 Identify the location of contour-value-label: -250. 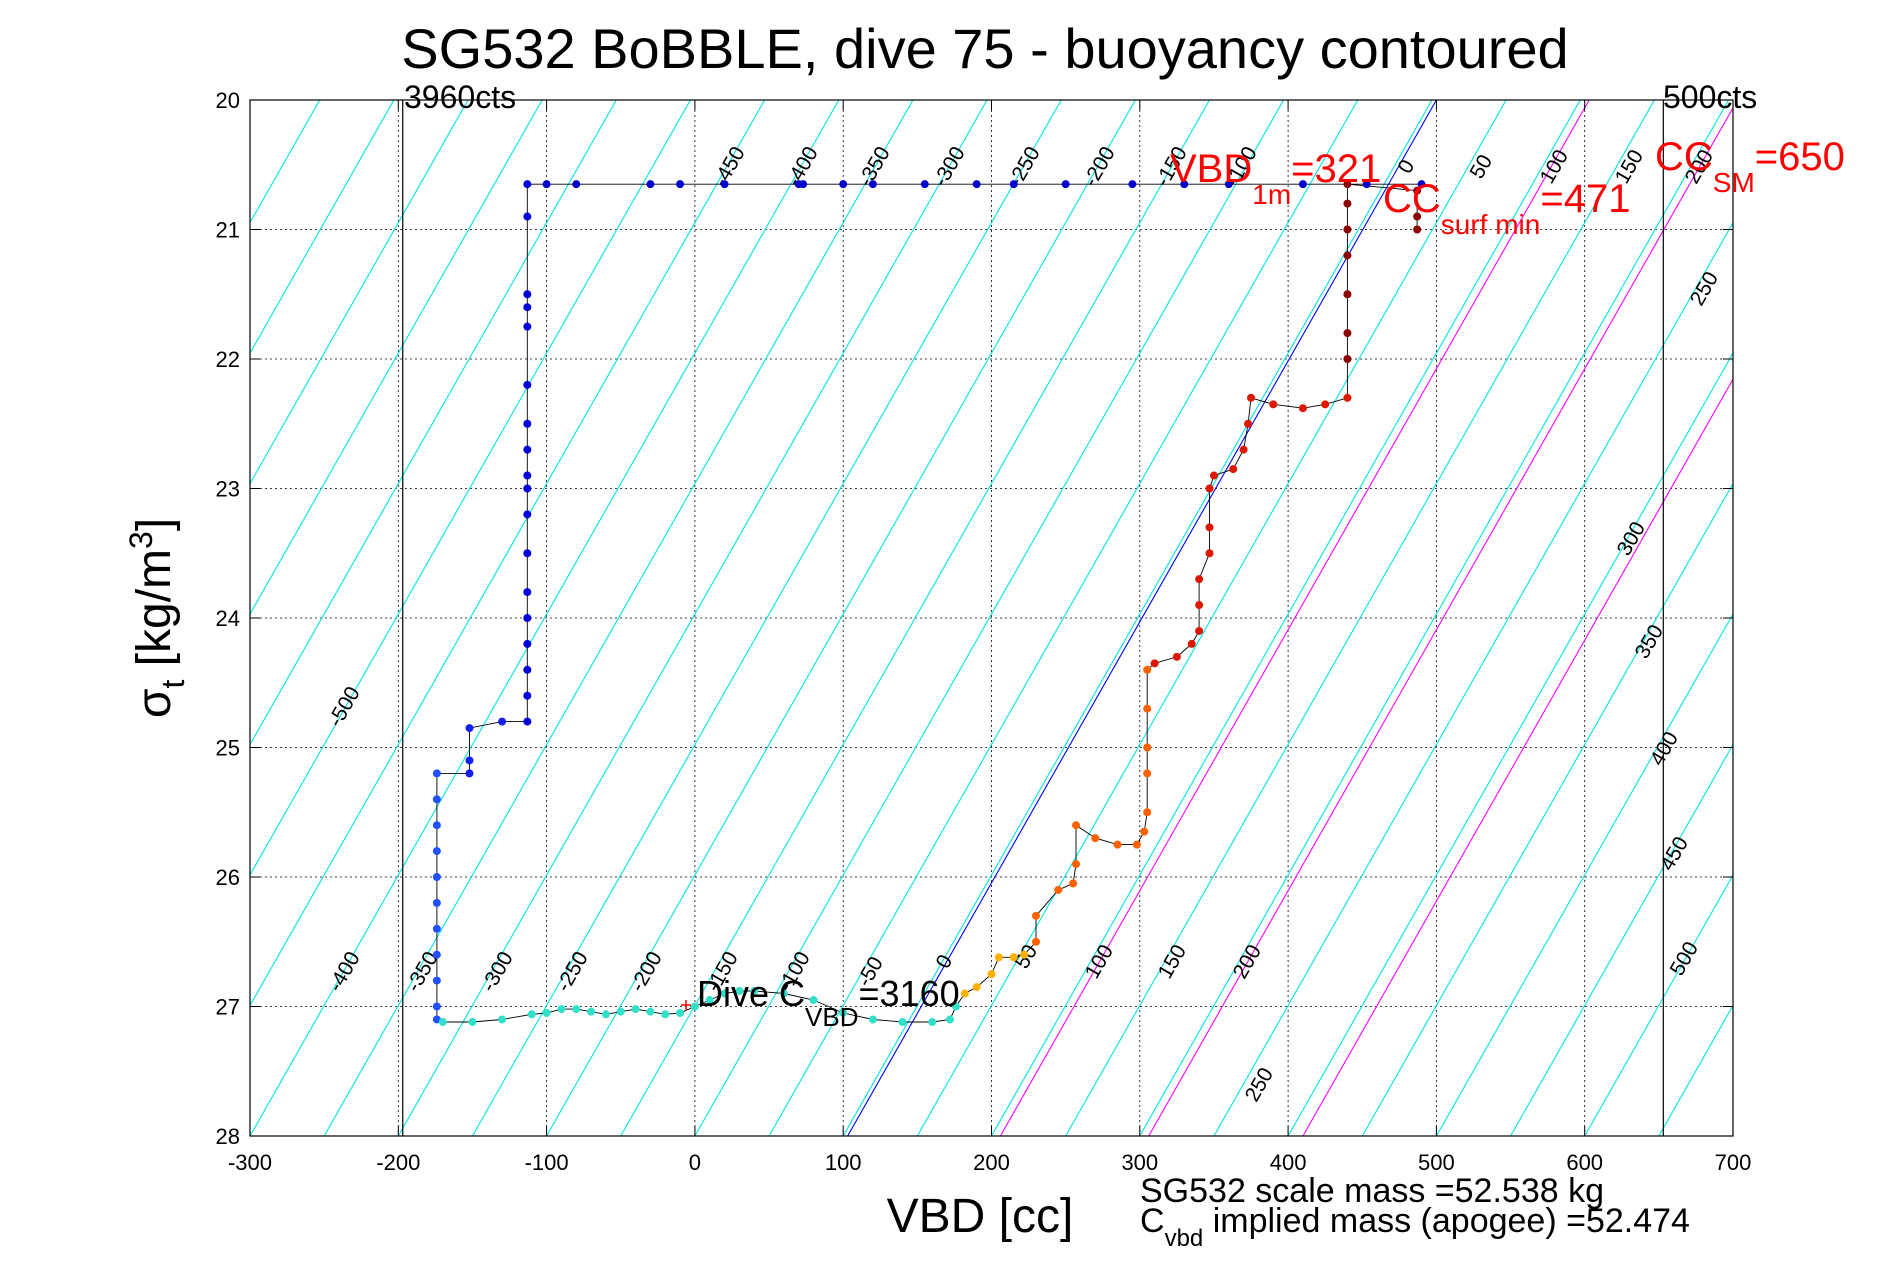
(572, 972).